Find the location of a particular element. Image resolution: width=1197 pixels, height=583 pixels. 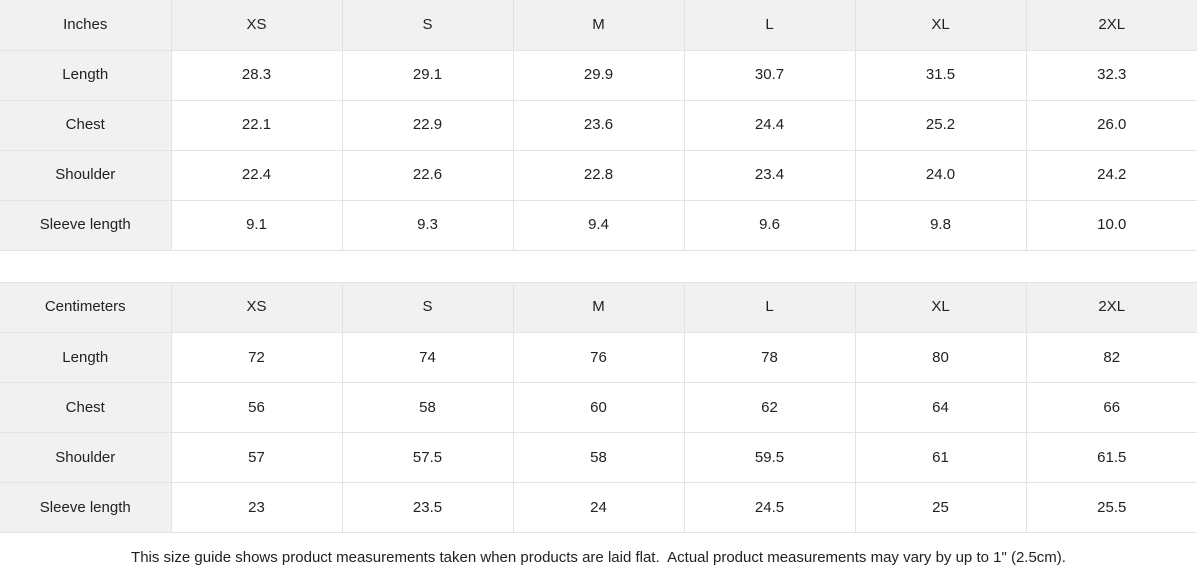

measurement-cell: 60 is located at coordinates (599, 407).